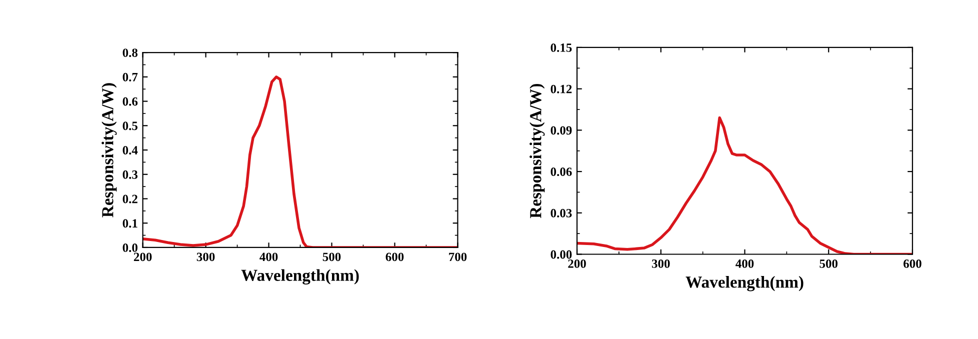  What do you see at coordinates (130, 174) in the screenshot?
I see `y-tick-label: 0.3` at bounding box center [130, 174].